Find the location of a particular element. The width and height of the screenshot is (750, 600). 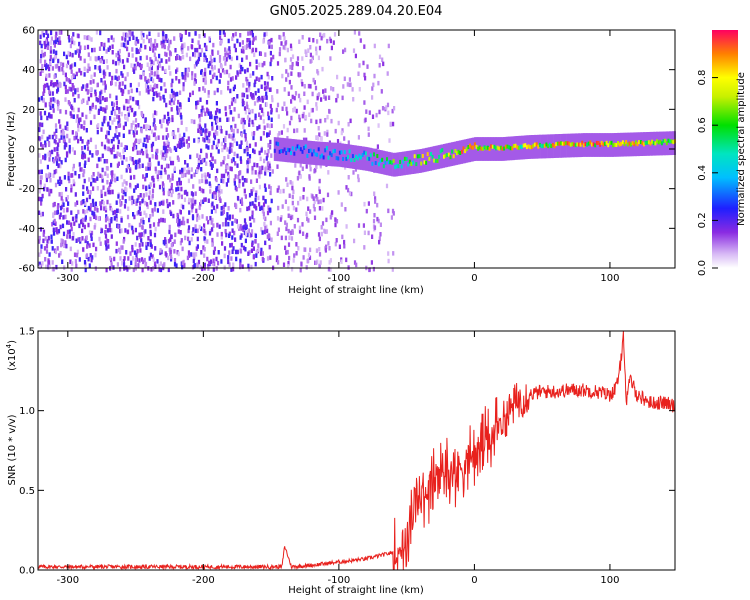

signal-halo is located at coordinates (383, 162).